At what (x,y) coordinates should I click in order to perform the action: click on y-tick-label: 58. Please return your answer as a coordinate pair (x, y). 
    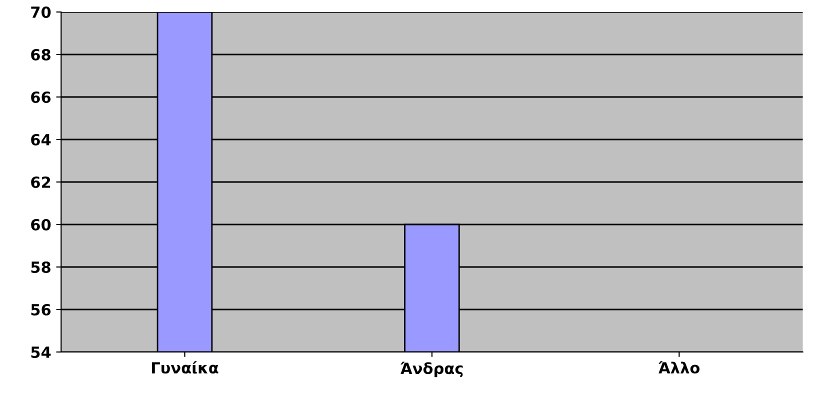
    Looking at the image, I should click on (40, 267).